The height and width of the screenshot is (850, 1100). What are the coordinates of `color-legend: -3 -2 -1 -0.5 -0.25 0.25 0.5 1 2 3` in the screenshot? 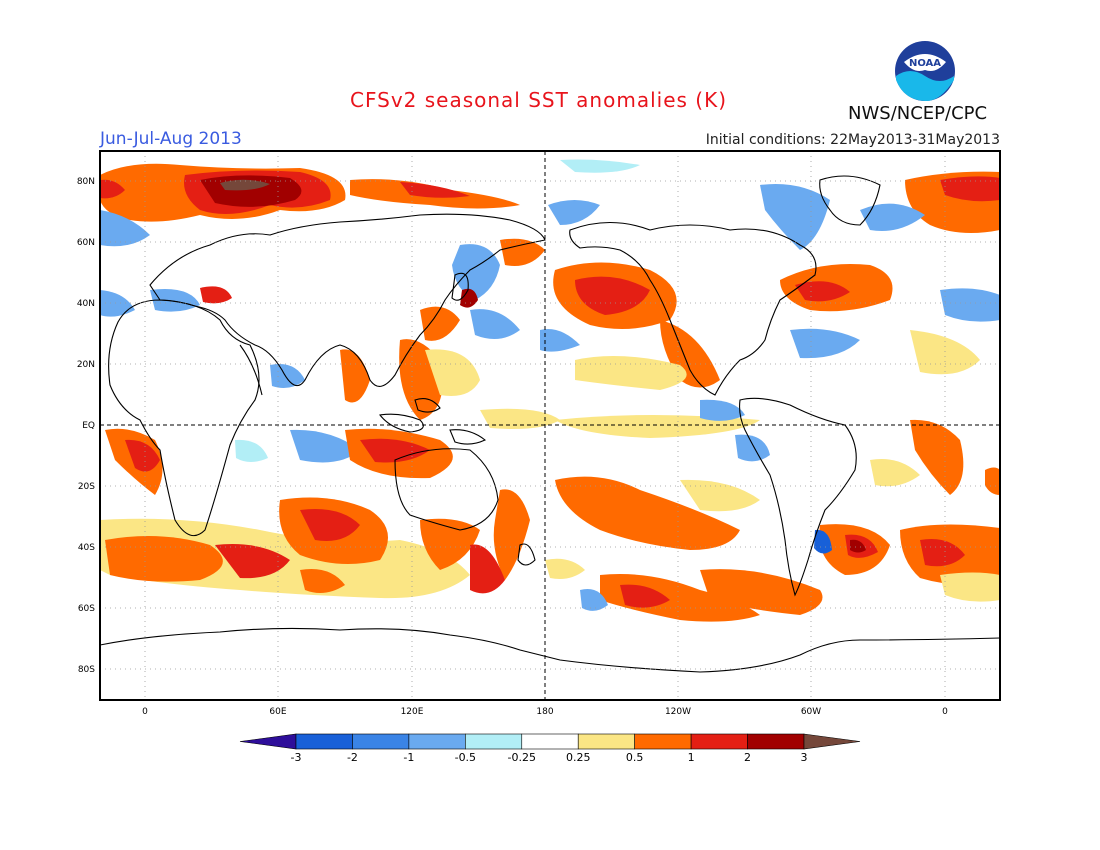 It's located at (550, 748).